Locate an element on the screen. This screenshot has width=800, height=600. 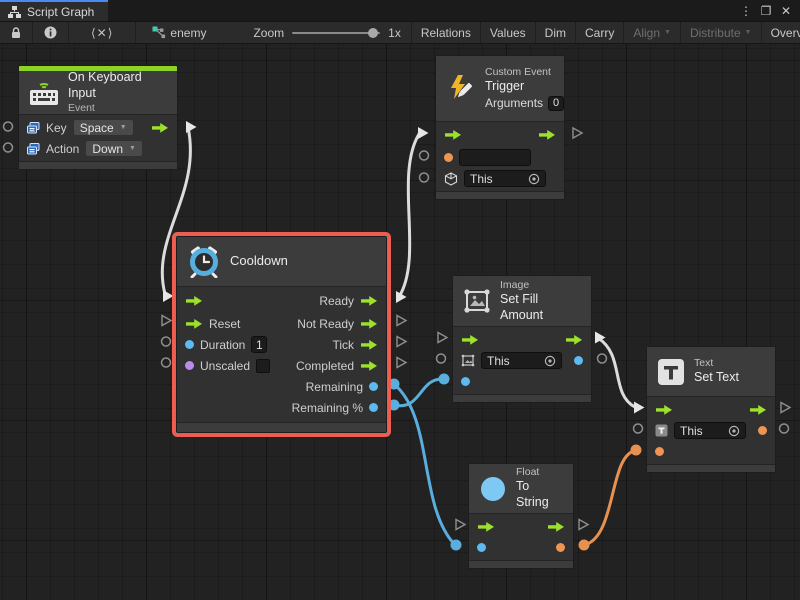
port-keyboard-key-in is located at coordinates (8, 126).